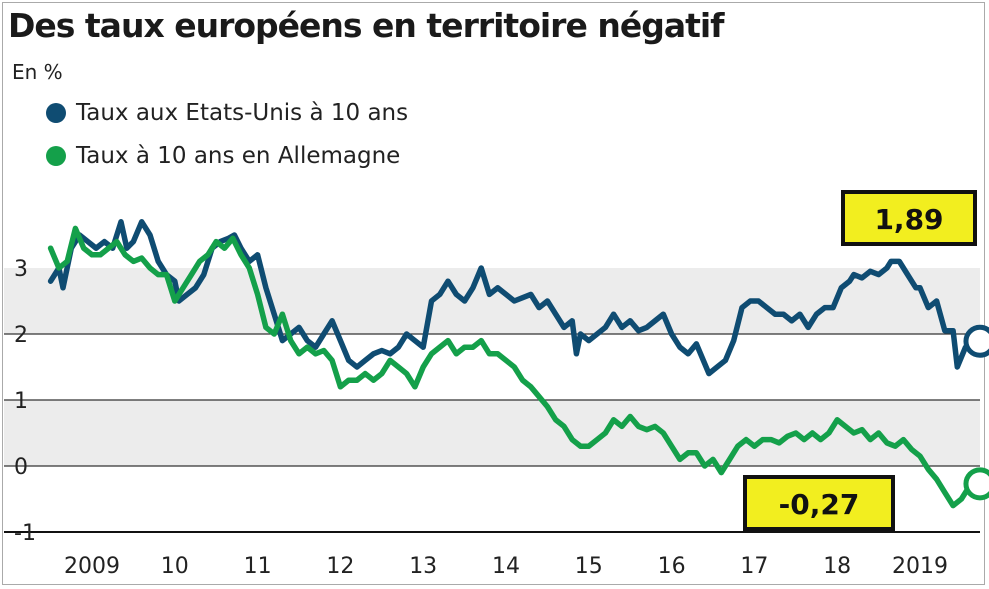 This screenshot has height=589, width=989. Describe the element at coordinates (21, 335) in the screenshot. I see `y-tick-label: 2` at that location.